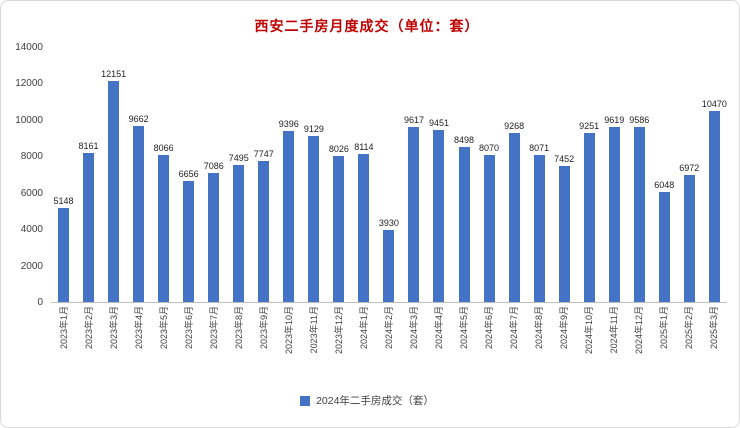  Describe the element at coordinates (388, 223) in the screenshot. I see `bar-value-label: 3930` at that location.